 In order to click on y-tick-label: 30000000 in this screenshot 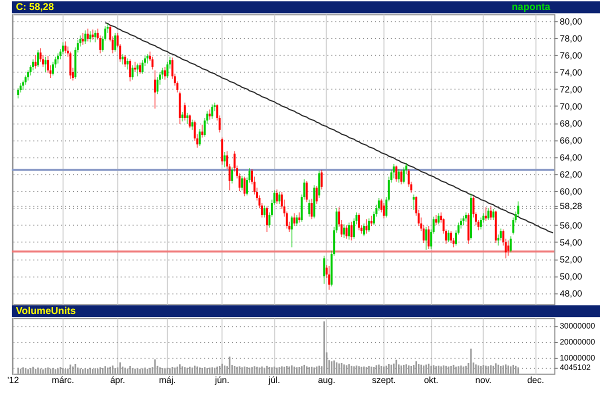, I will do `click(578, 326)`.